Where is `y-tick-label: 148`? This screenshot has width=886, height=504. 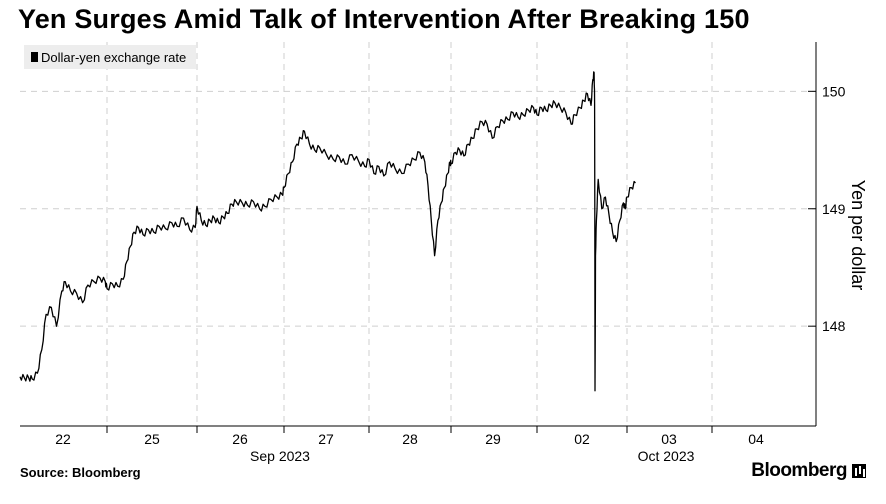 y-tick-label: 148 is located at coordinates (834, 326).